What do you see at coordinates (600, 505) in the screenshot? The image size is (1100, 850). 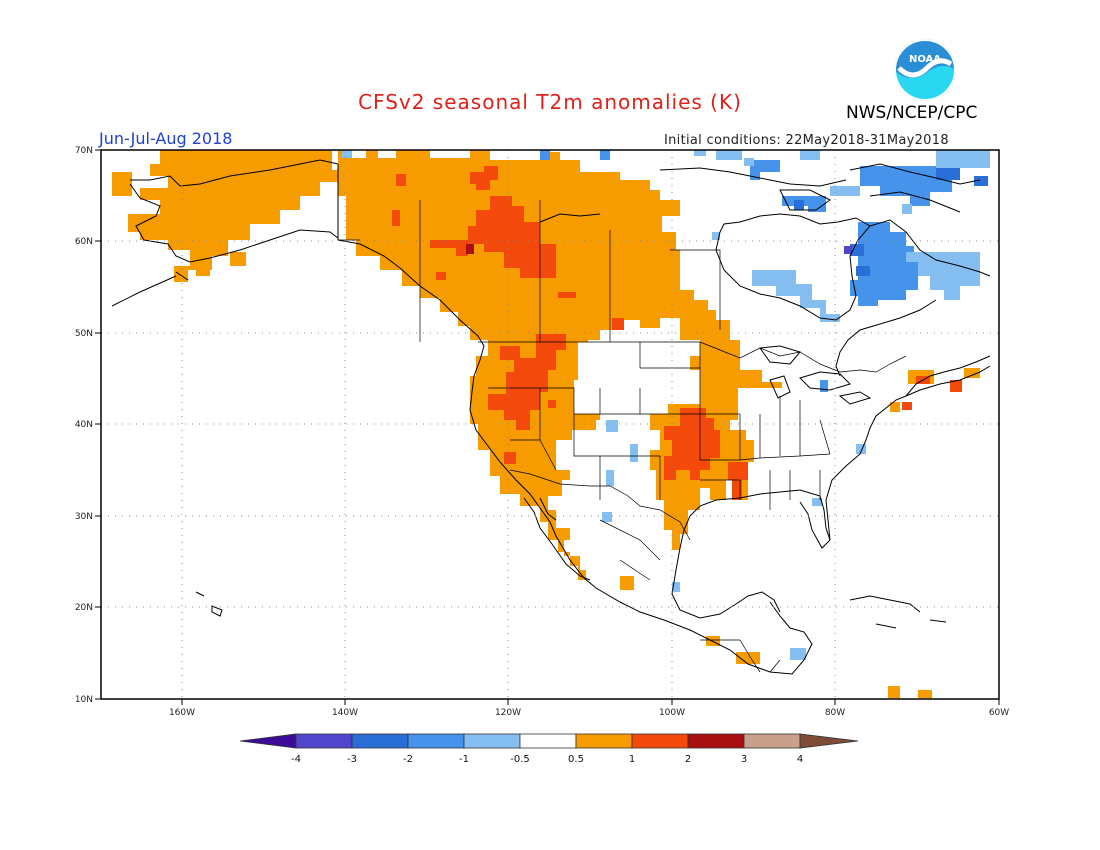 I see `us-mexico-border` at bounding box center [600, 505].